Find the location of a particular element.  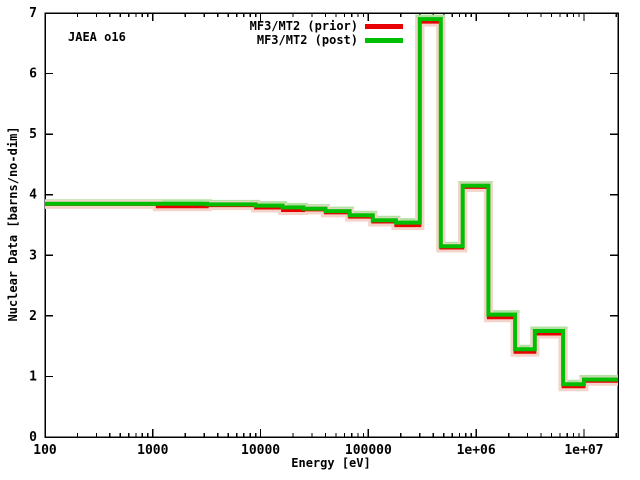

legend-entry: MF3/MT2 (post) is located at coordinates (329, 40).